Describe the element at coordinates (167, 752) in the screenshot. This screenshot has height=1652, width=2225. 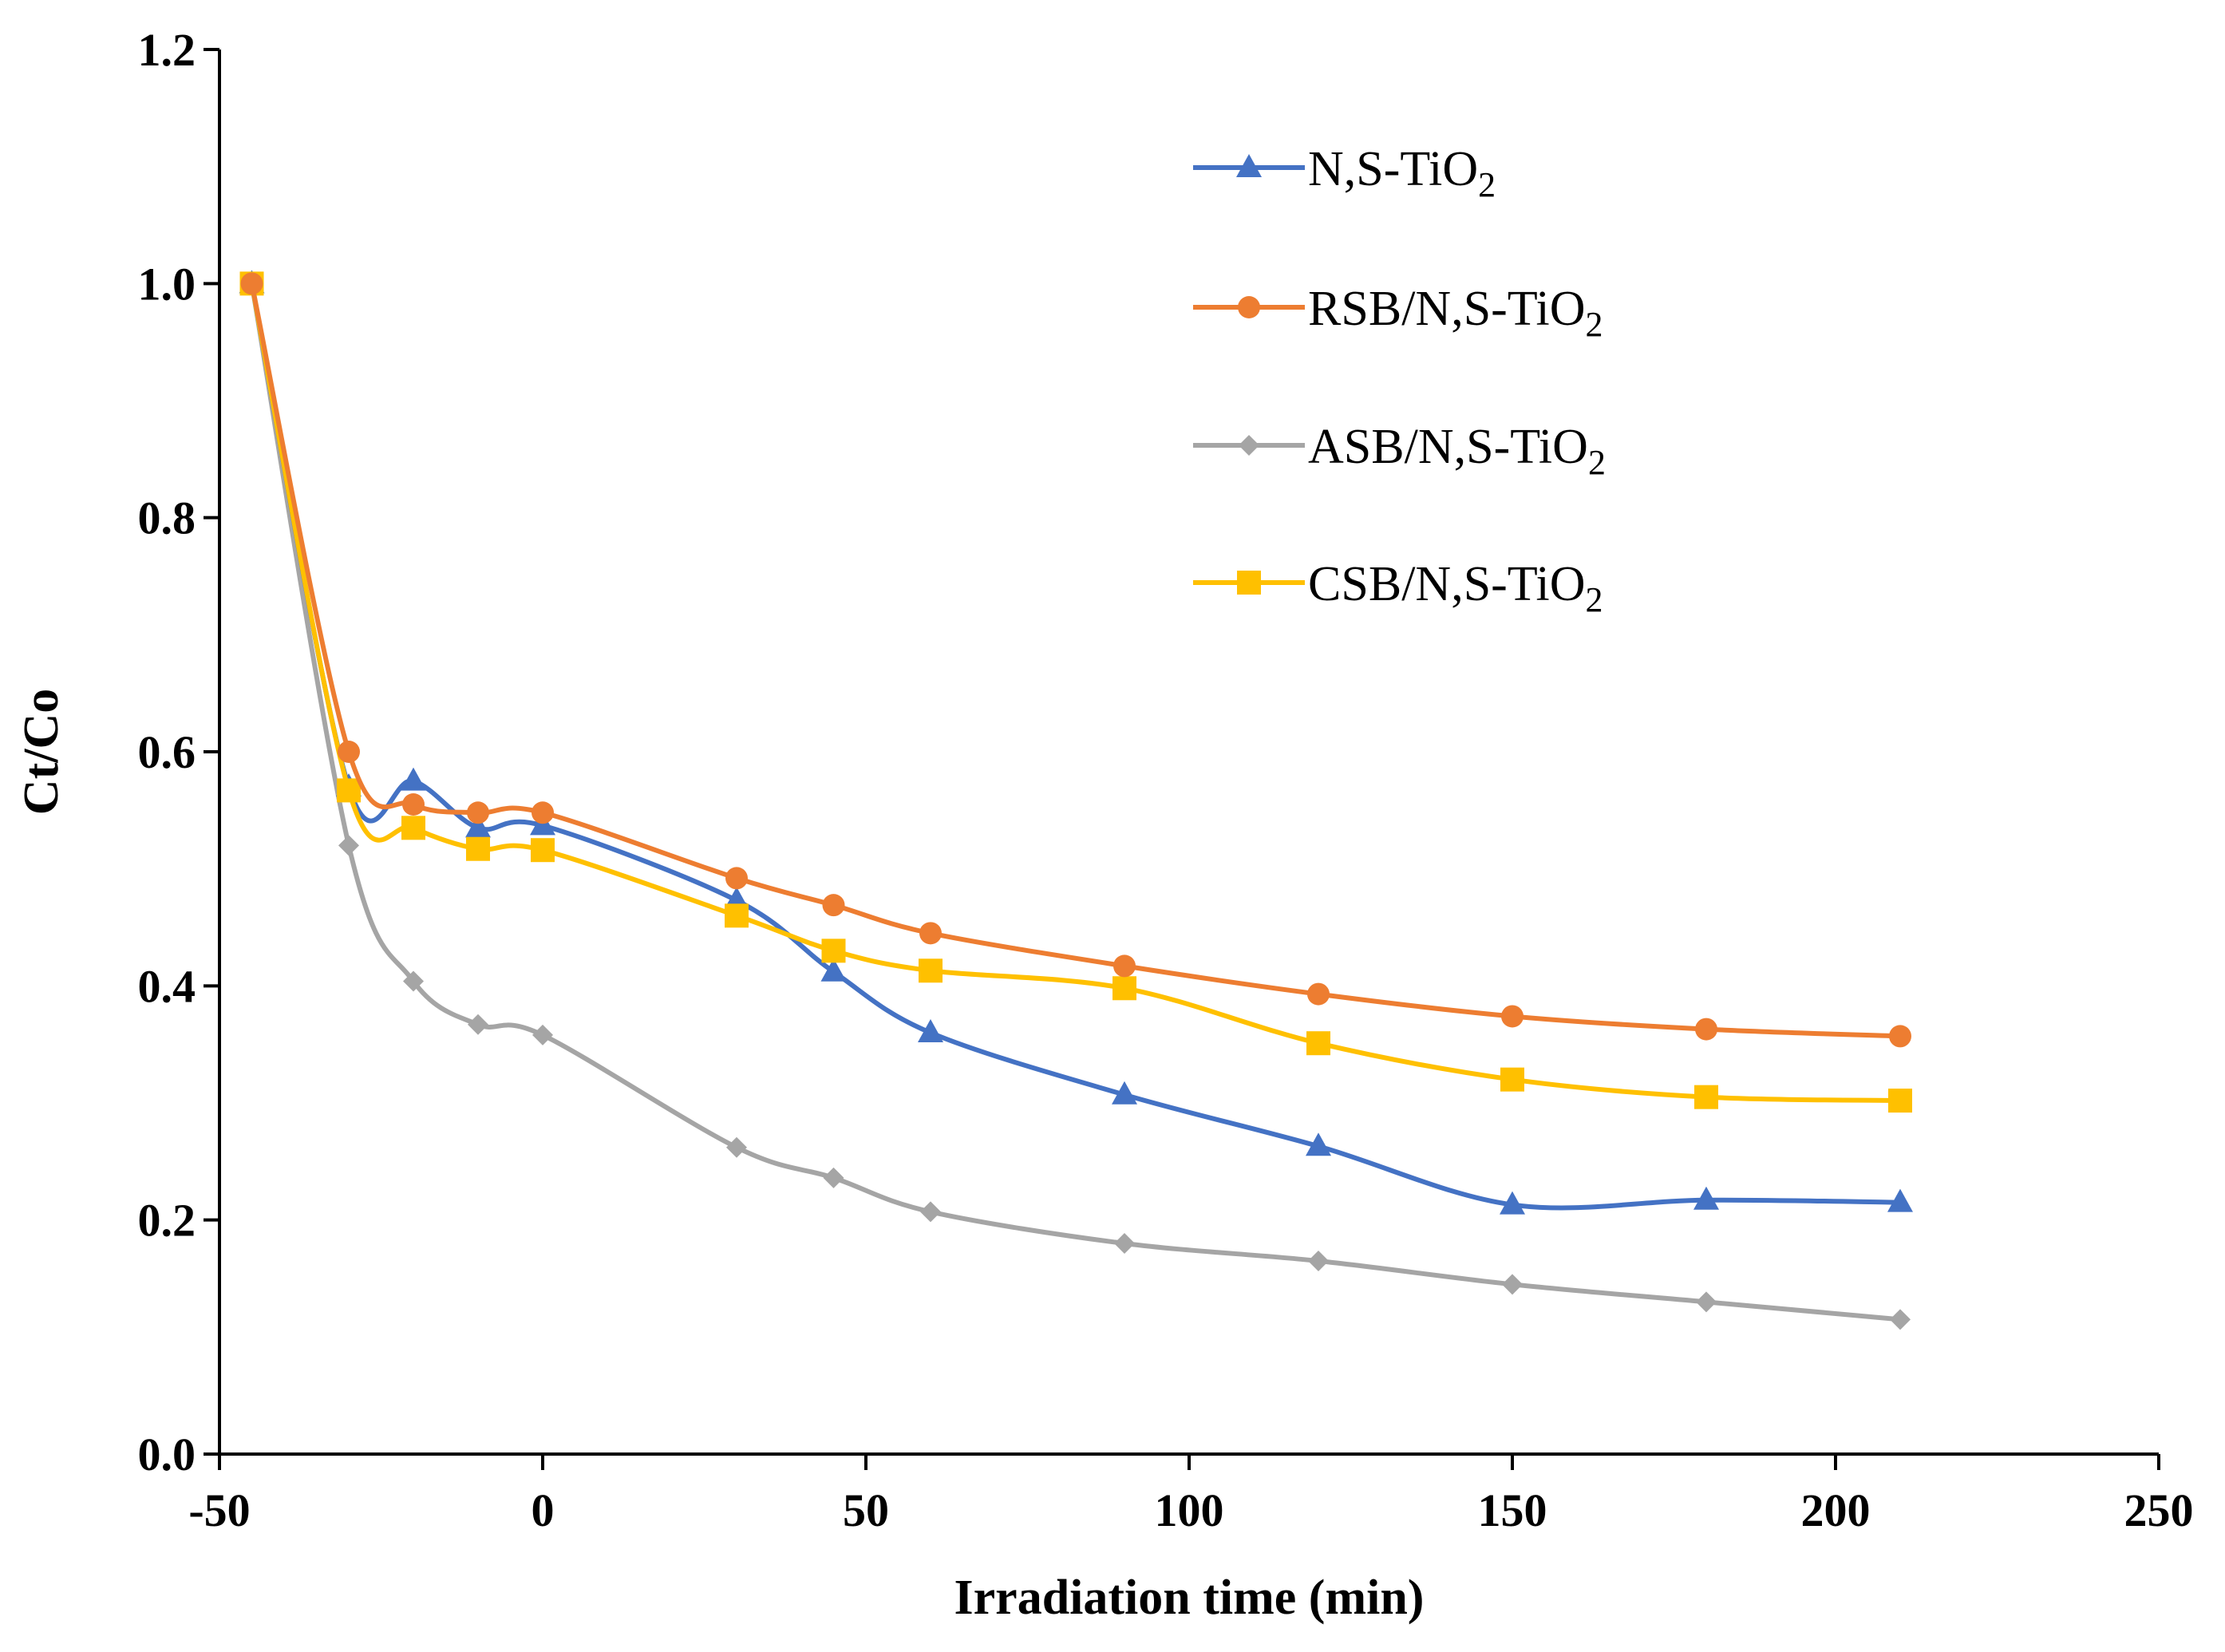
I see `y-tick-label: 0.6` at that location.